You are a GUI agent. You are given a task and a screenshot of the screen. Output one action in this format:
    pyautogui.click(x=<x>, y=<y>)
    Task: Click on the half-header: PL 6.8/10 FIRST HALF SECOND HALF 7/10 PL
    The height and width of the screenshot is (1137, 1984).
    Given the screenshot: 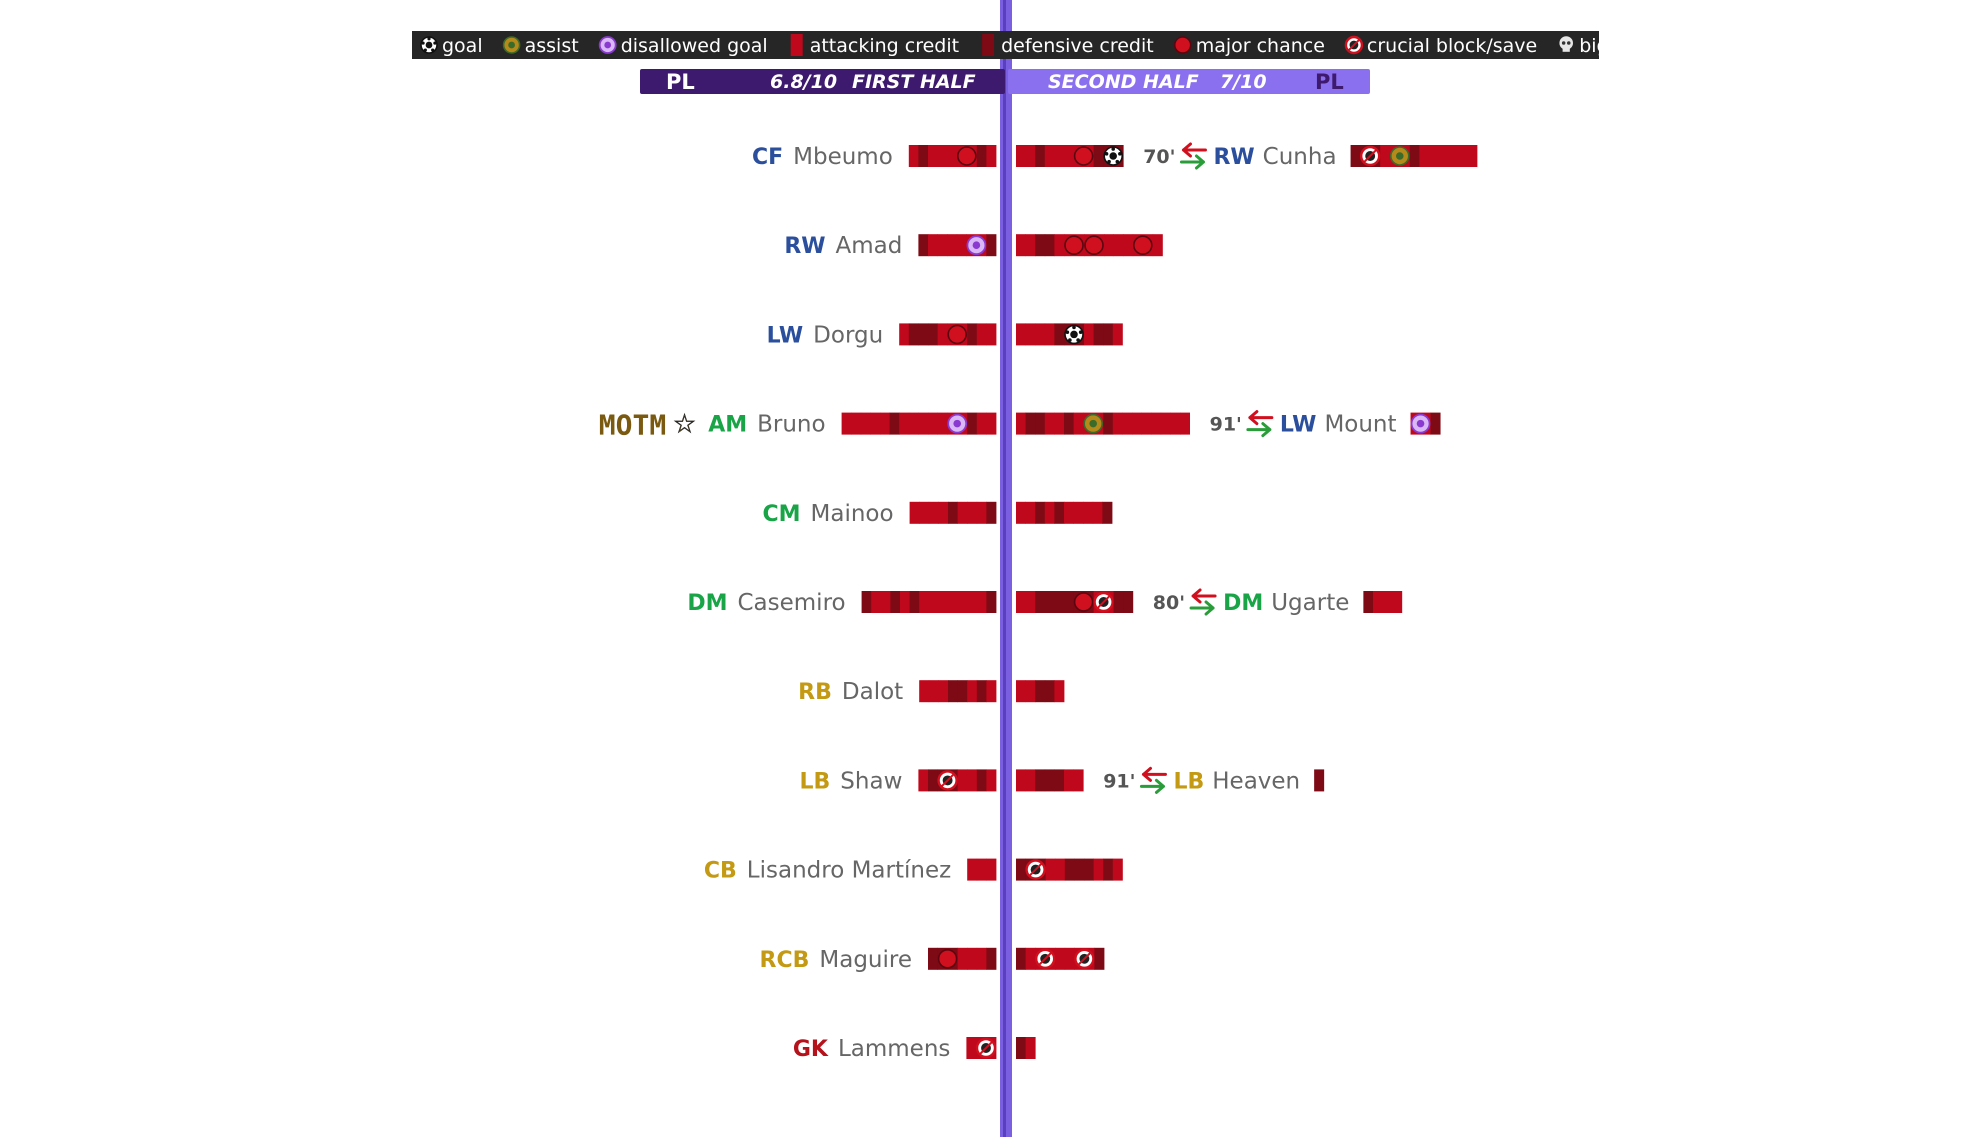 What is the action you would take?
    pyautogui.click(x=1005, y=81)
    